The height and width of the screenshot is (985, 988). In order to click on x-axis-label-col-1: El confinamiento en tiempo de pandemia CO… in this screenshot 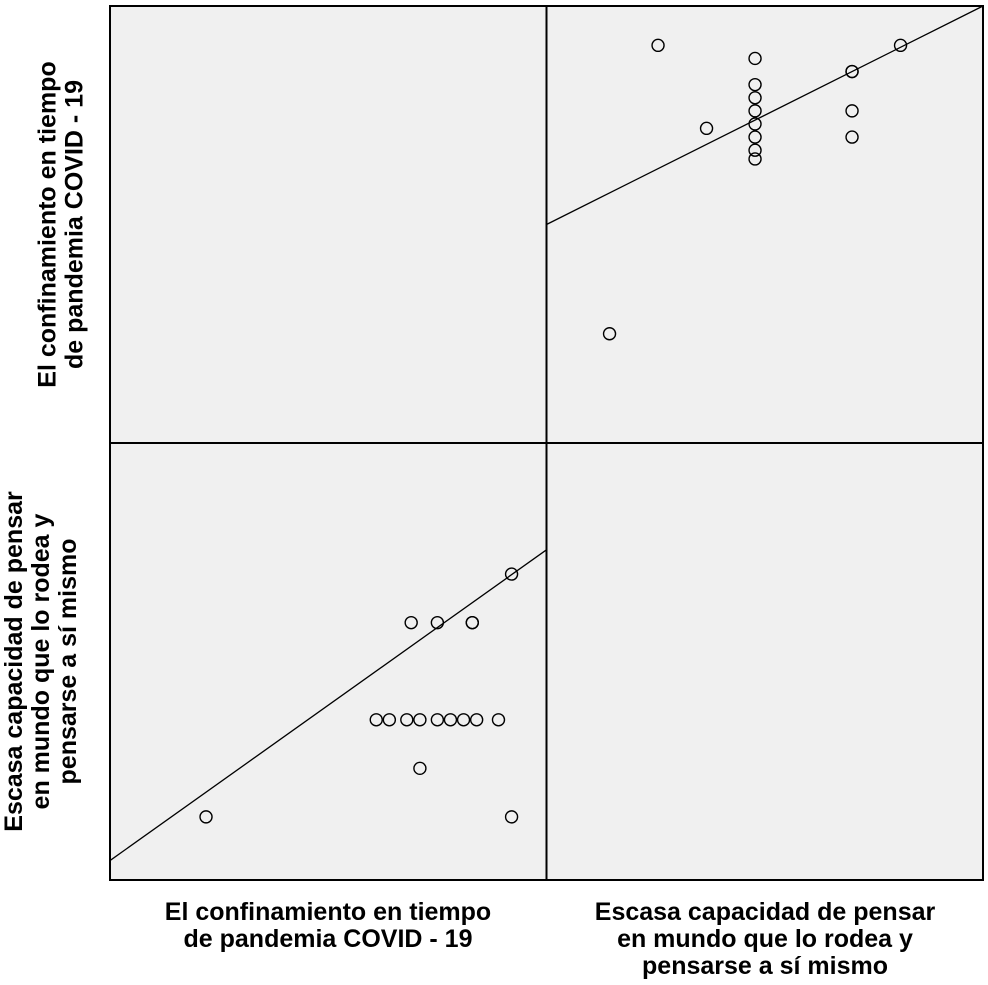, I will do `click(328, 925)`.